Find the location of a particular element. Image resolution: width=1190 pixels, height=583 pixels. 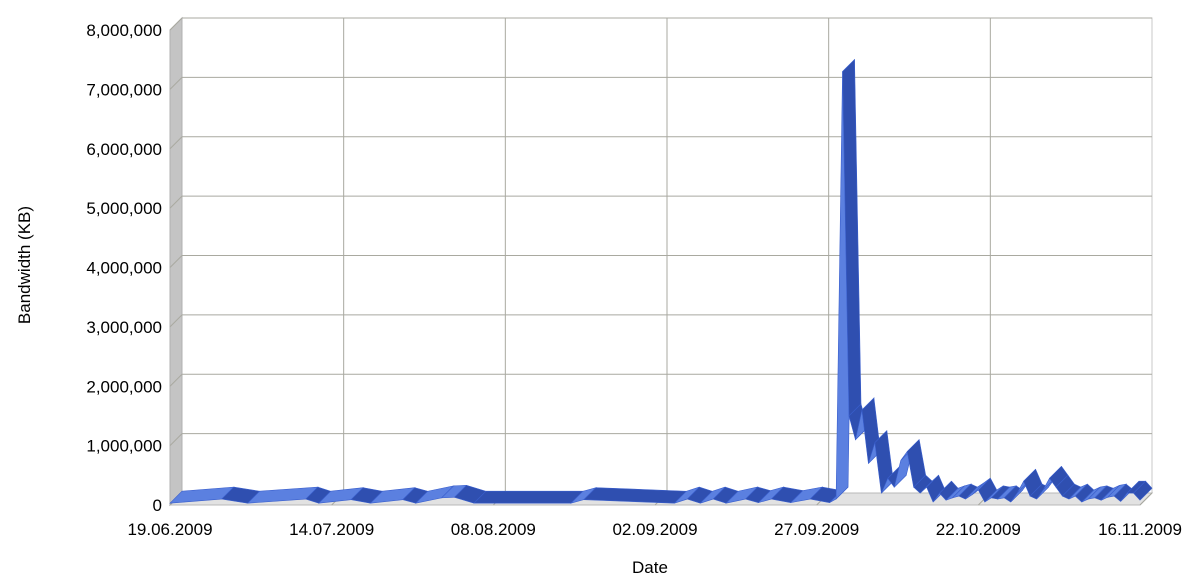

y-tick-label: 2,000,000 is located at coordinates (124, 386).